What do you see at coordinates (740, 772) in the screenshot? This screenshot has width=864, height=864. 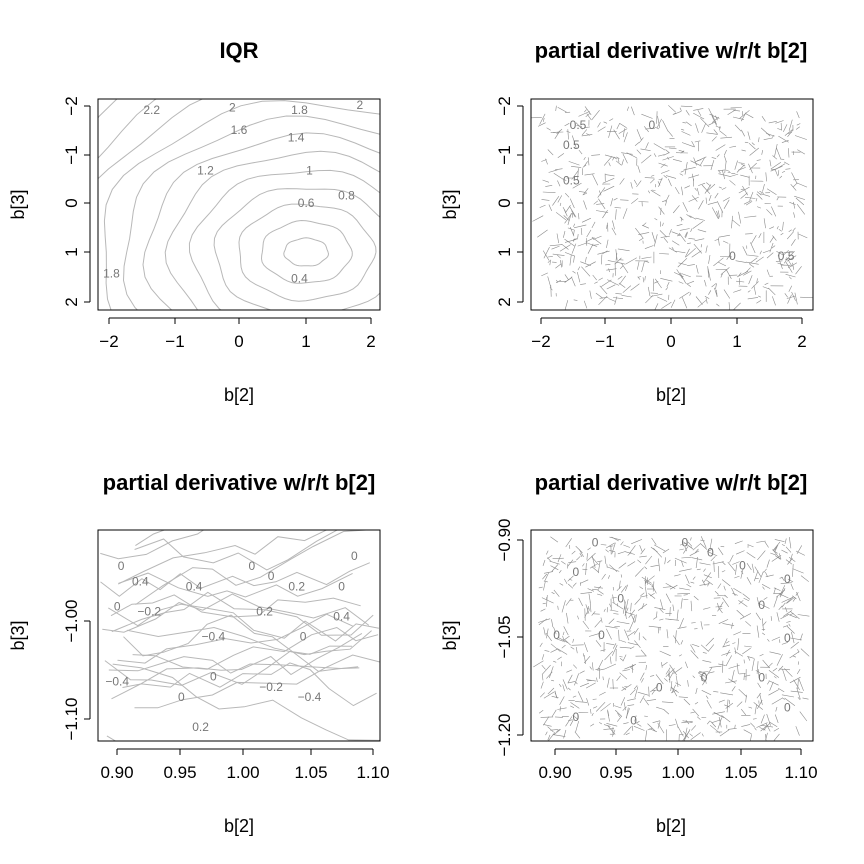 I see `x-tick-label: 1.05` at bounding box center [740, 772].